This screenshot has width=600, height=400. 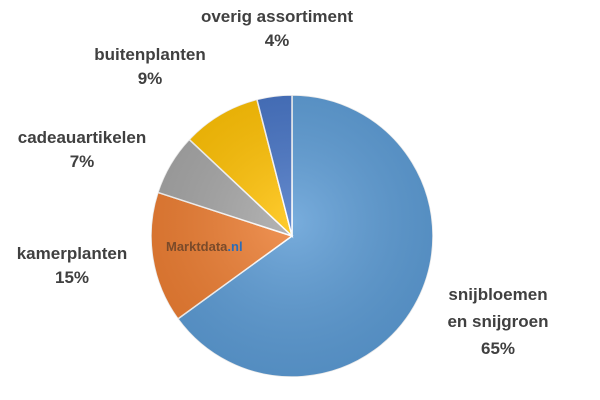 I want to click on slice-percent-text: 4%, so click(x=277, y=40).